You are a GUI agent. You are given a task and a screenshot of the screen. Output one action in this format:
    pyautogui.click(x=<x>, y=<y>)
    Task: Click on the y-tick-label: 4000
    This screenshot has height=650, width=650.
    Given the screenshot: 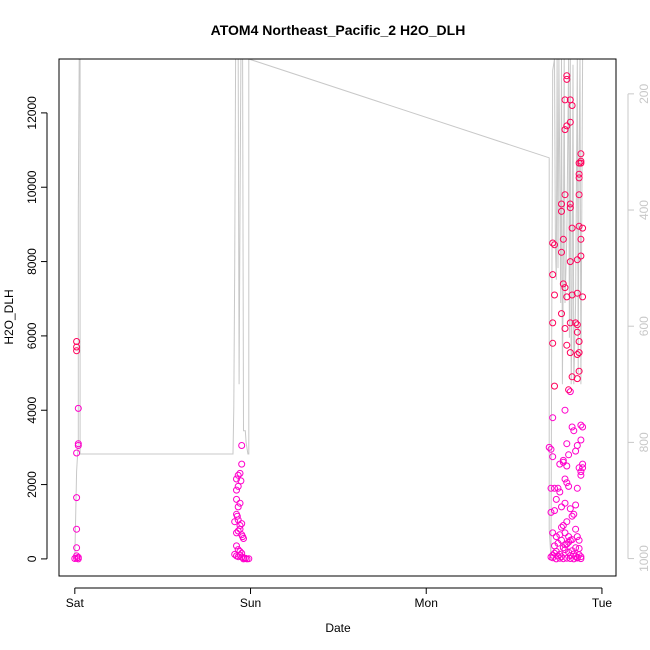 What is the action you would take?
    pyautogui.click(x=32, y=410)
    